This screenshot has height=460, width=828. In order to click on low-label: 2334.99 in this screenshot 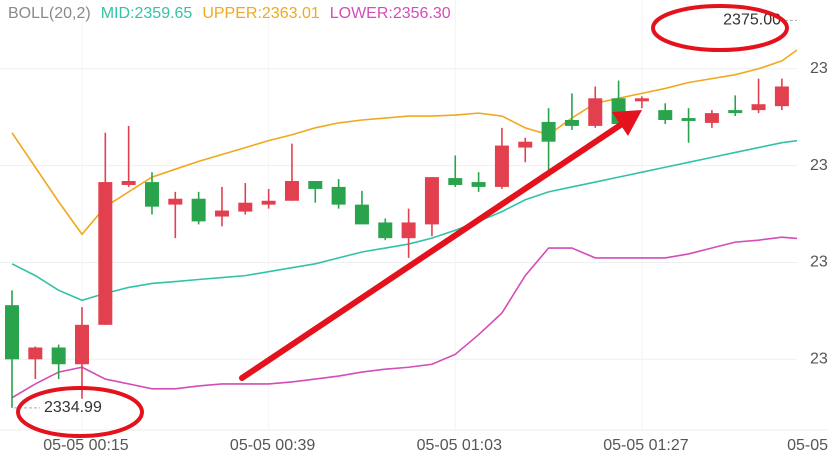, I will do `click(73, 407)`.